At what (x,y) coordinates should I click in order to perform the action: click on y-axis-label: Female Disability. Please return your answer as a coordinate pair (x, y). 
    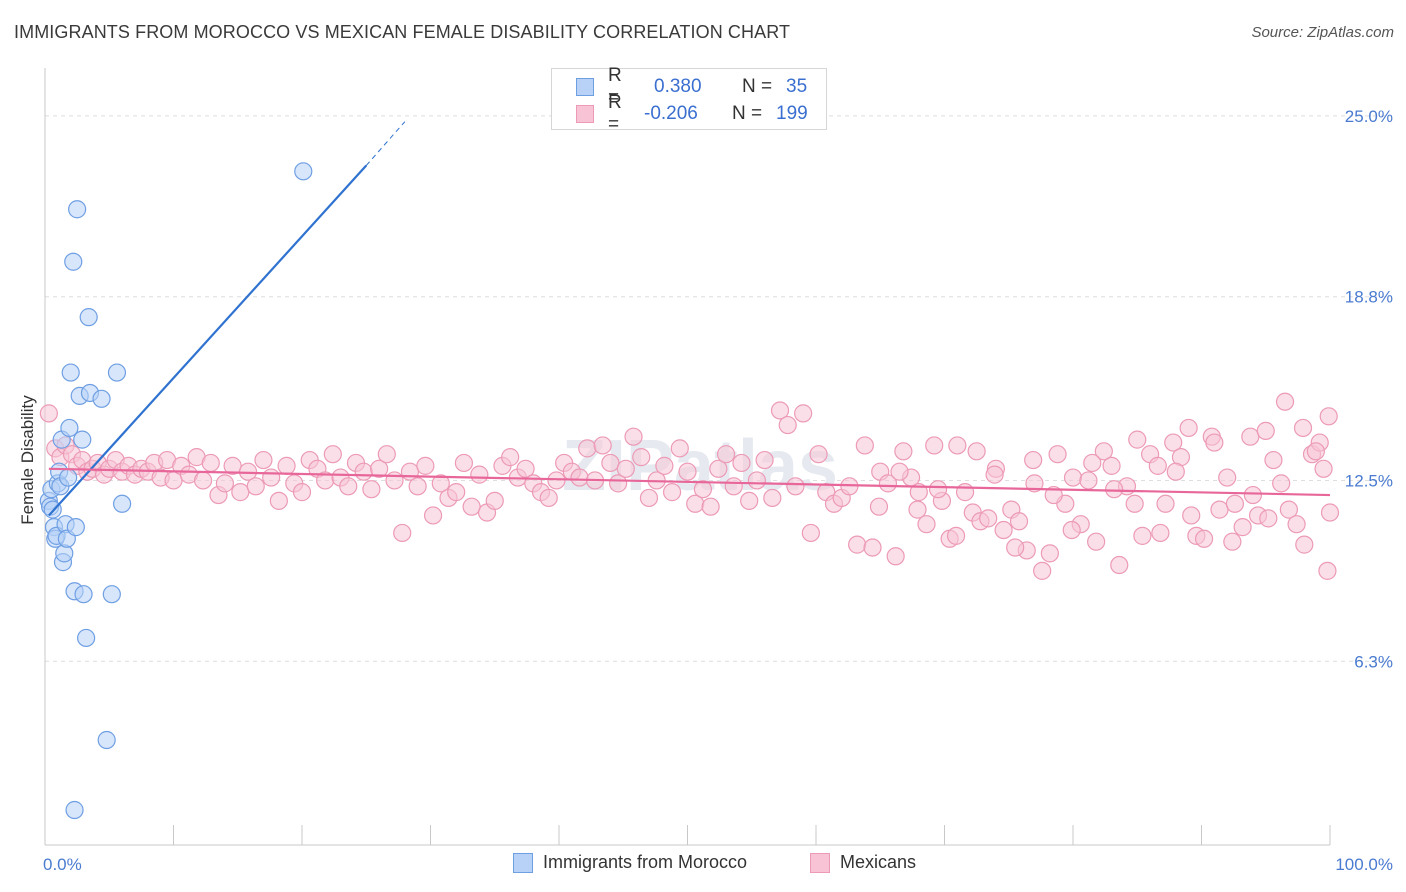
    Looking at the image, I should click on (27, 460).